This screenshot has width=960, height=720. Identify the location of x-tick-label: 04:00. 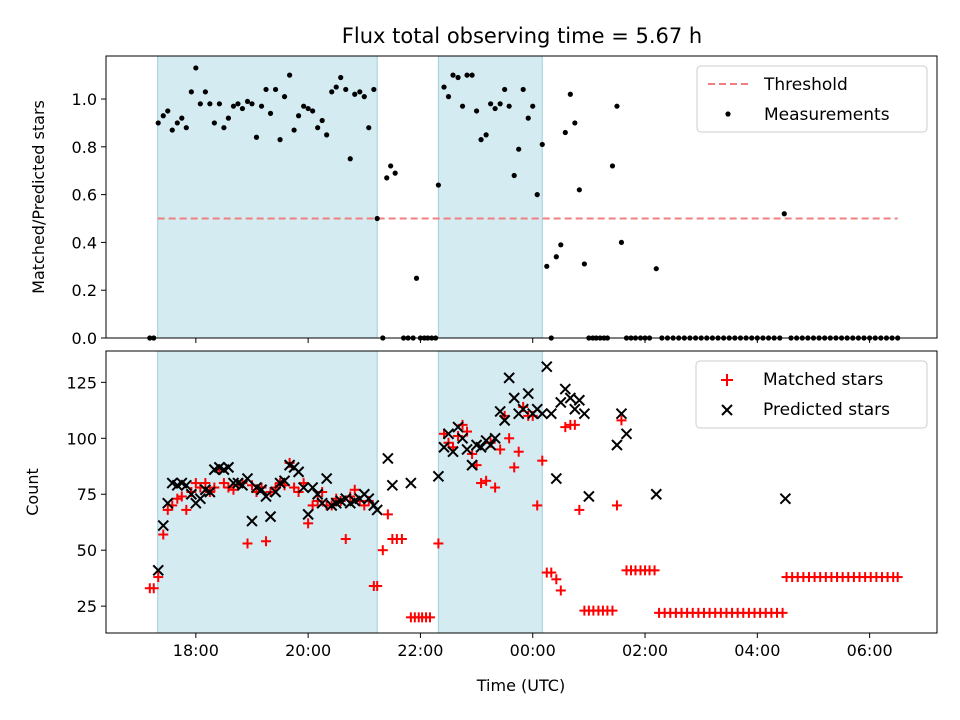
(757, 650).